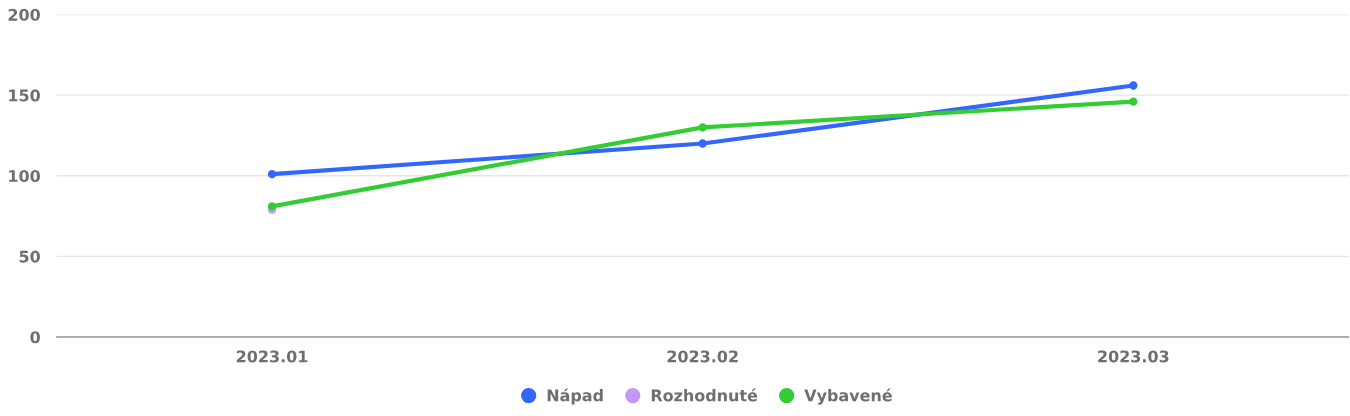  What do you see at coordinates (29, 256) in the screenshot?
I see `y-tick-label: 50` at bounding box center [29, 256].